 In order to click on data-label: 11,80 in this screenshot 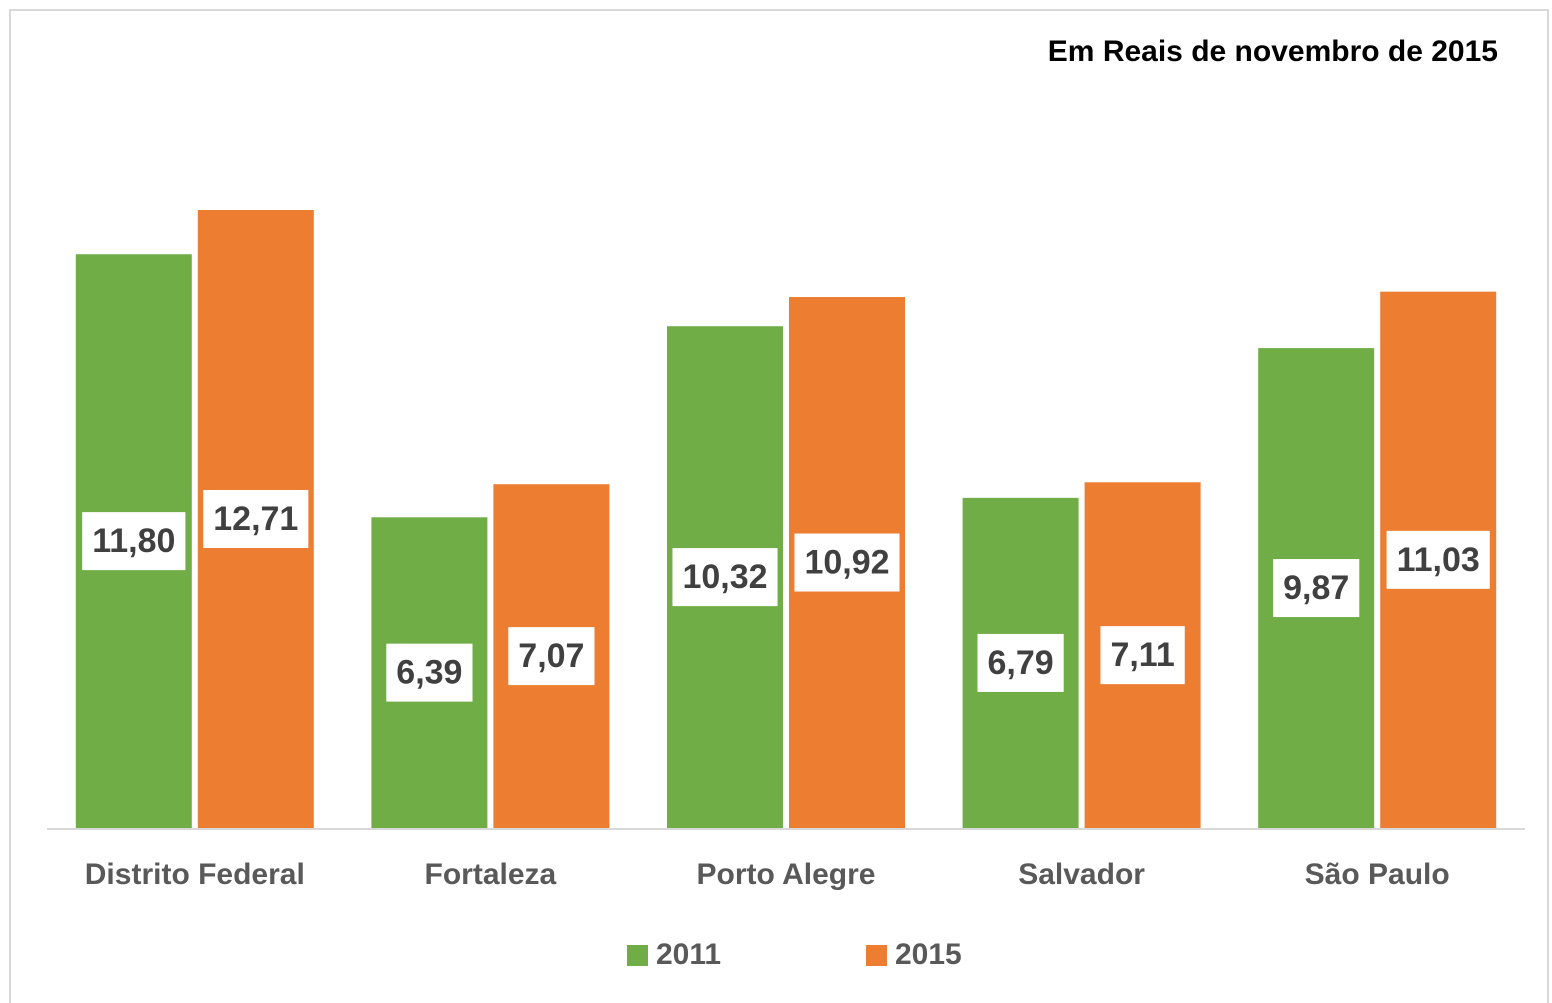, I will do `click(133, 541)`.